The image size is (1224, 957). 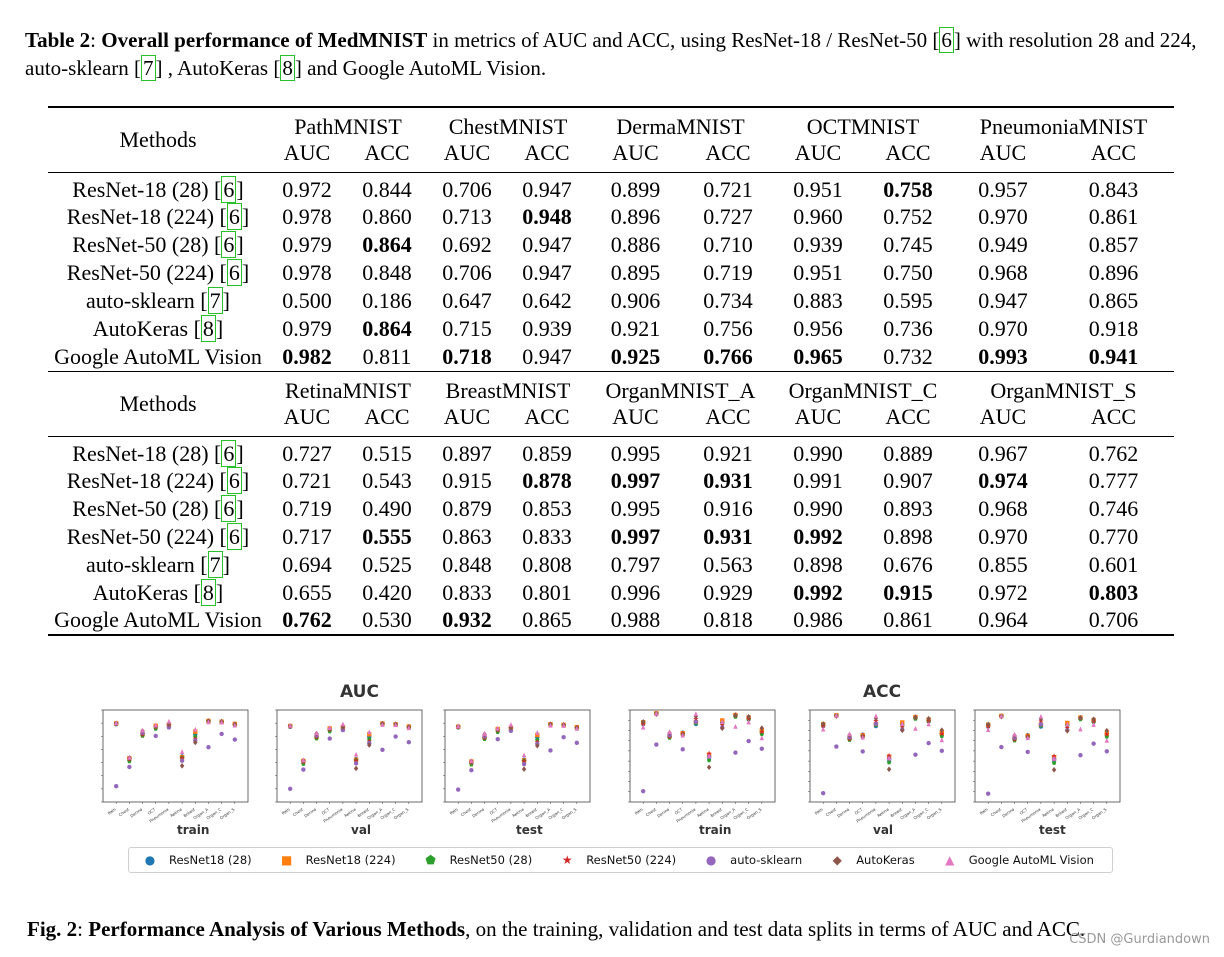 What do you see at coordinates (197, 860) in the screenshot?
I see `legend-item: ● ResNet18 (28)` at bounding box center [197, 860].